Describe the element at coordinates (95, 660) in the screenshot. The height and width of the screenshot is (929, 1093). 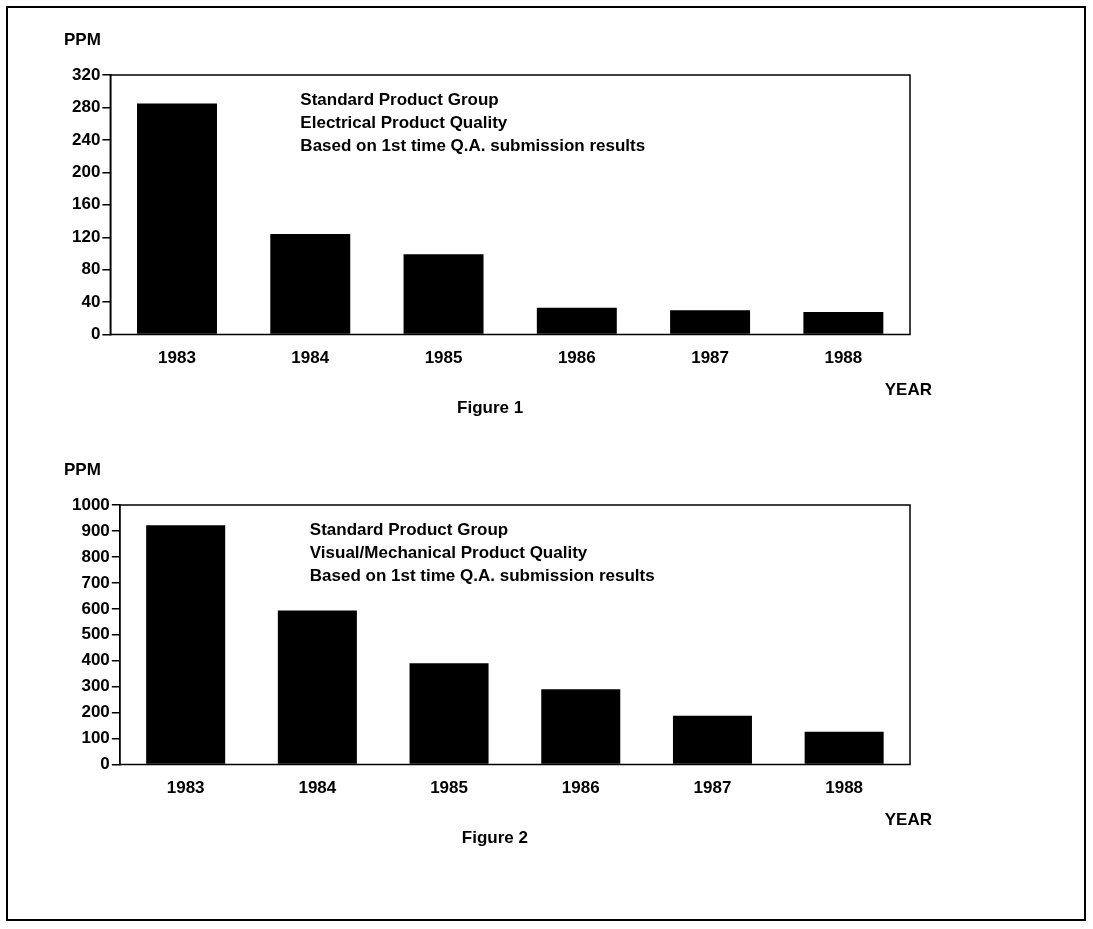
I see `y-tick-label: 400` at that location.